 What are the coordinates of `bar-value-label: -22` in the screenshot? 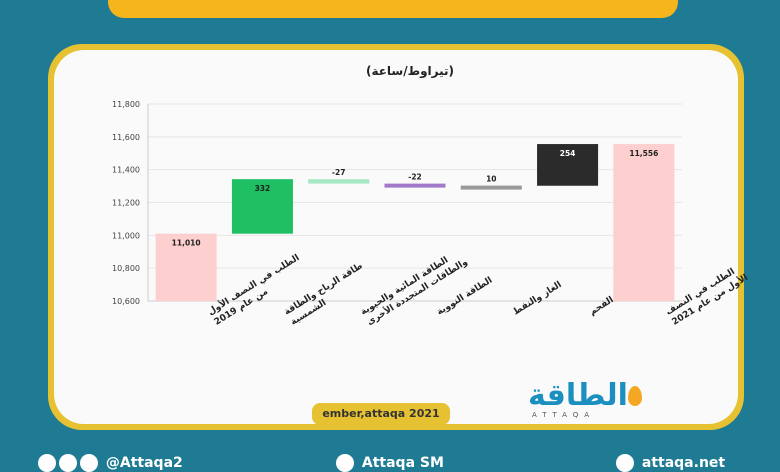 It's located at (415, 177).